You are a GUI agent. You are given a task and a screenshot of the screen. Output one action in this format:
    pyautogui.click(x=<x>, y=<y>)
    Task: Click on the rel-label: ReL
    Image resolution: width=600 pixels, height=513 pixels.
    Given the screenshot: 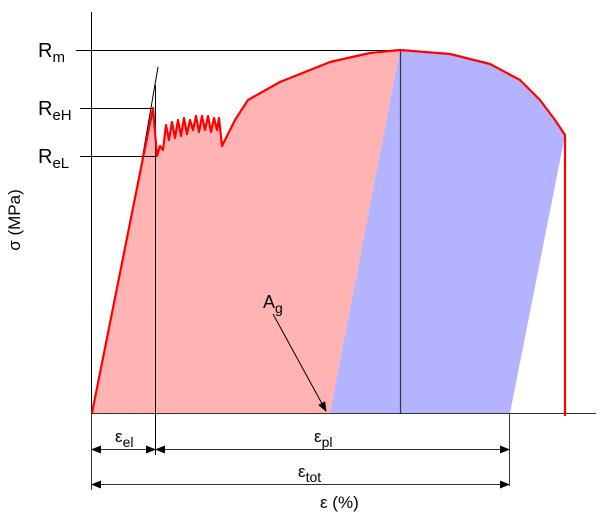 What is the action you would take?
    pyautogui.click(x=53, y=159)
    